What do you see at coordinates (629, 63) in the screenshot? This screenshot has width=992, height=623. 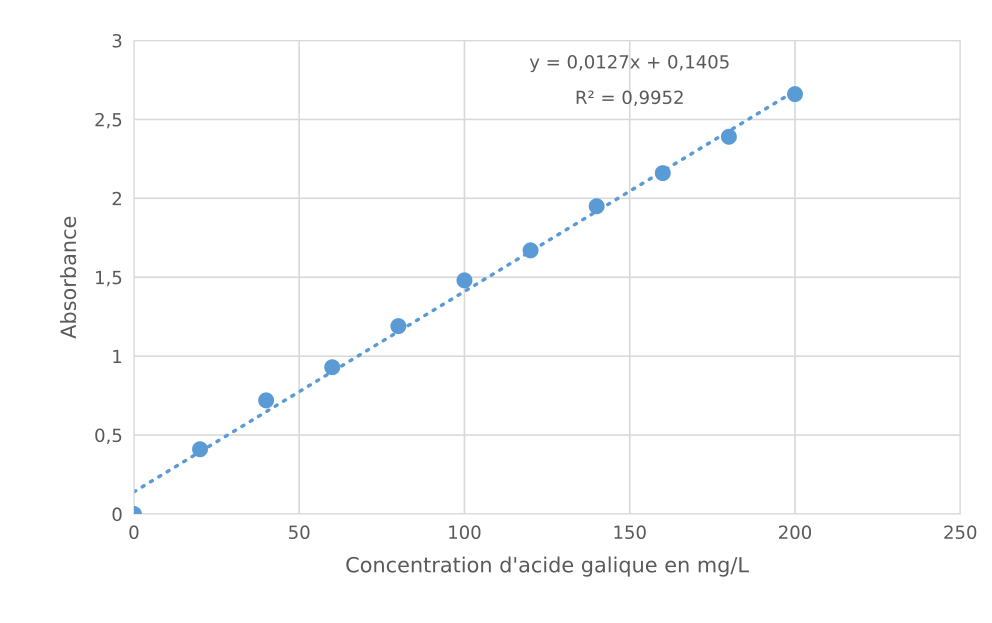 I see `annotation: y = 0,0127x + 0,1405` at bounding box center [629, 63].